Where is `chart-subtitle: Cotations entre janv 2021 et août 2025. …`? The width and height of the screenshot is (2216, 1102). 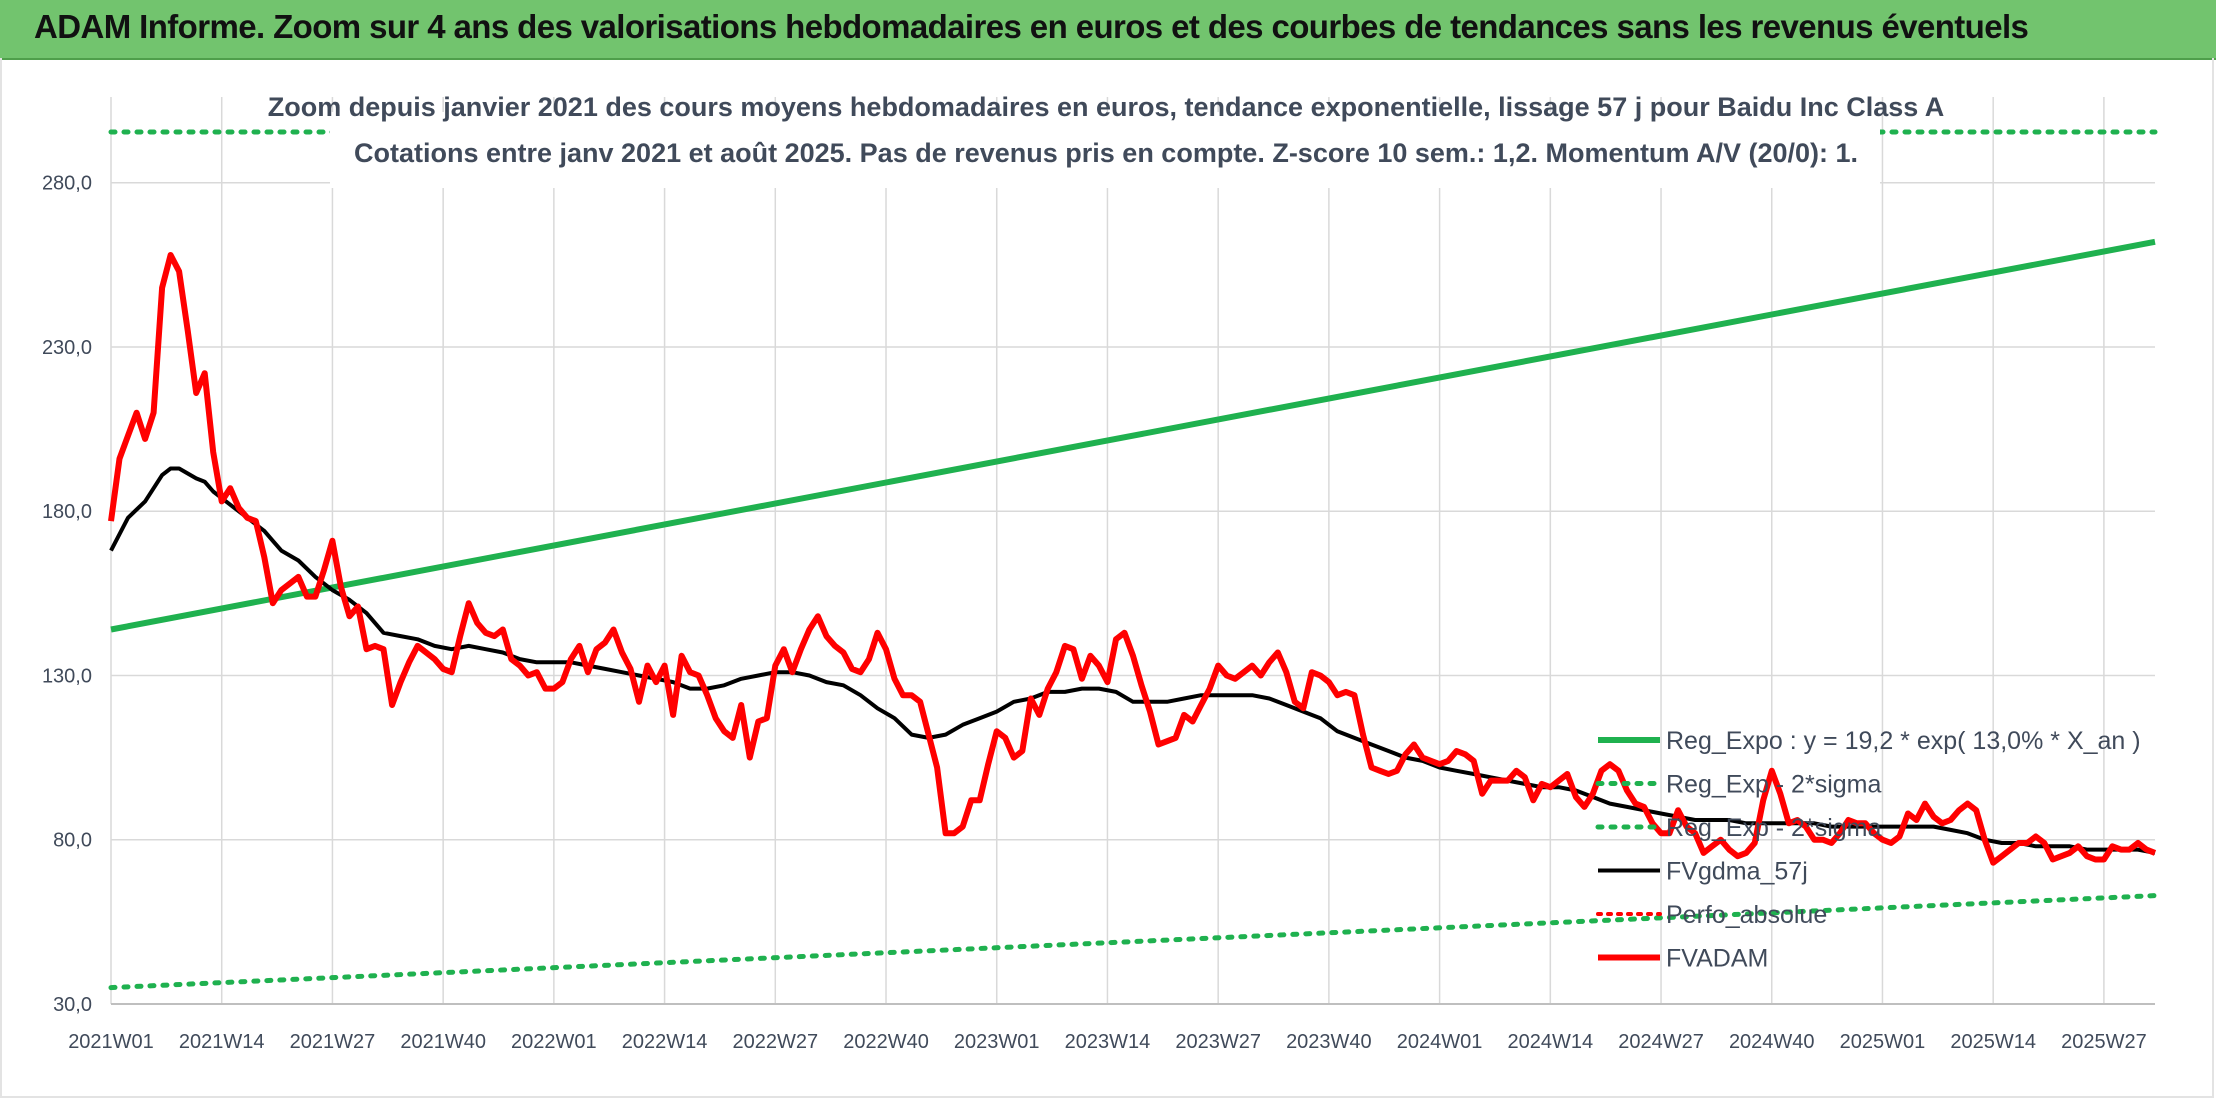
chart-subtitle: Cotations entre janv 2021 et août 2025. … is located at coordinates (1106, 153).